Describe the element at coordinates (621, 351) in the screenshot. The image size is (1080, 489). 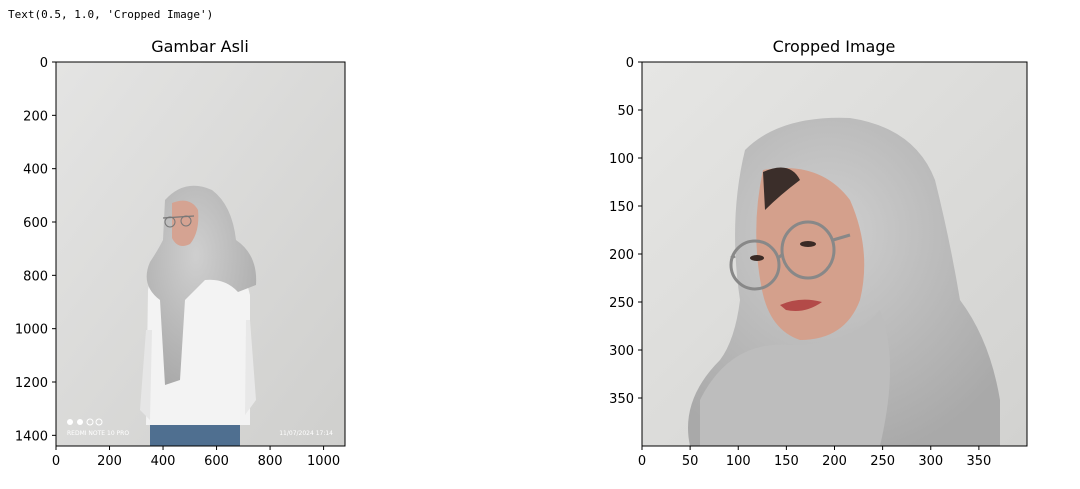
I see `y-tick-label: 300` at that location.